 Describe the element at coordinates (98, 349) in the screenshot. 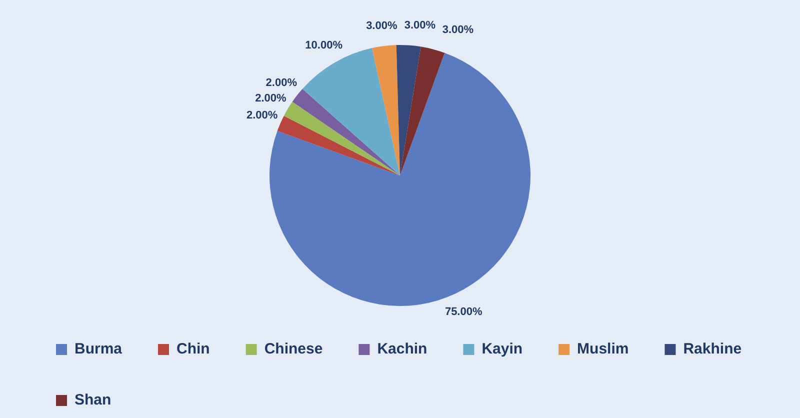

I see `legend-label: Burma` at that location.